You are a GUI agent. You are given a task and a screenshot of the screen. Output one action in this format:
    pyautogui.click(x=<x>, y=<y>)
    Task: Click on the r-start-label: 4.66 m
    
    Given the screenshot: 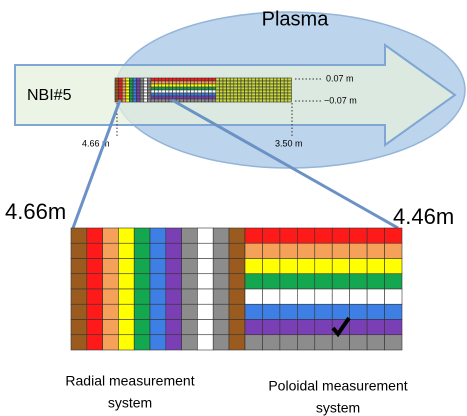 What is the action you would take?
    pyautogui.click(x=96, y=143)
    